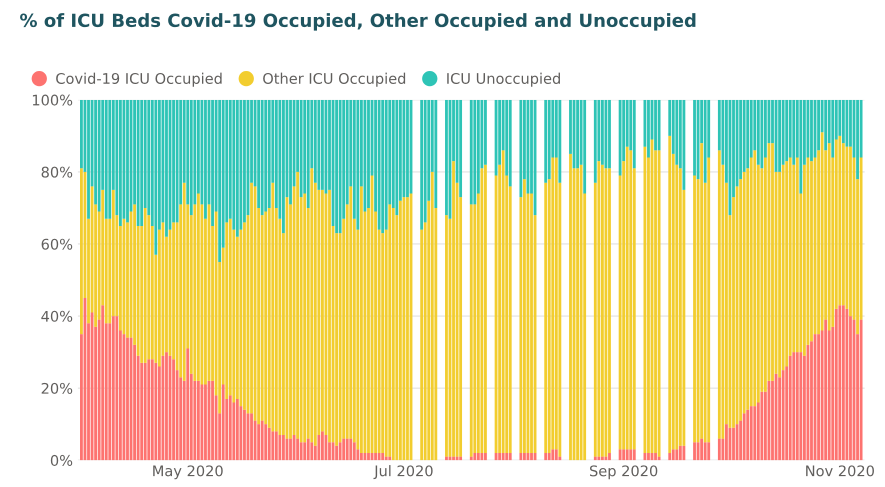 The image size is (885, 487). I want to click on x-tick-label: Sep 2020, so click(624, 472).